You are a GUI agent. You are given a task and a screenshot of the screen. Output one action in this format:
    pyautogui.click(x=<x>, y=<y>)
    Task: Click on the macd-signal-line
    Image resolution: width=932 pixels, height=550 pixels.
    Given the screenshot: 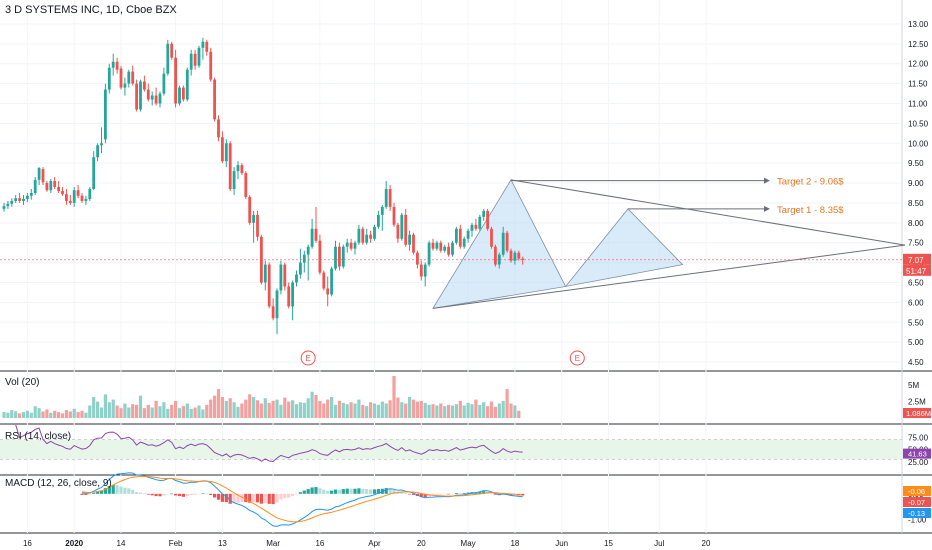 What is the action you would take?
    pyautogui.click(x=302, y=499)
    